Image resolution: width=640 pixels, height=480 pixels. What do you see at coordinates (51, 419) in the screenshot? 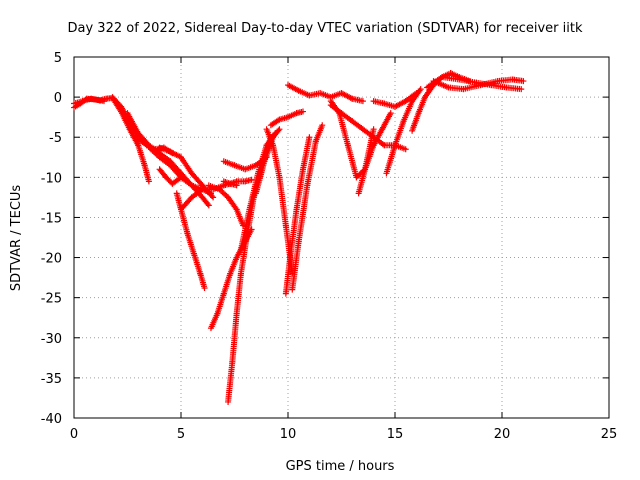
I see `y-tick-label: -40` at bounding box center [51, 419].